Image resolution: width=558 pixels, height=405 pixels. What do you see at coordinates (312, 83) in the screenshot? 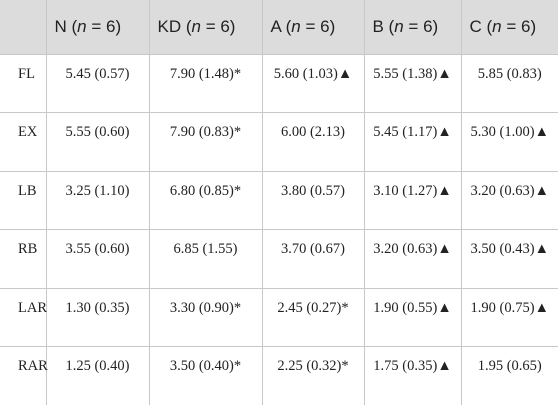
I see `table-cell: 5.60 (1.03)▲` at bounding box center [312, 83].